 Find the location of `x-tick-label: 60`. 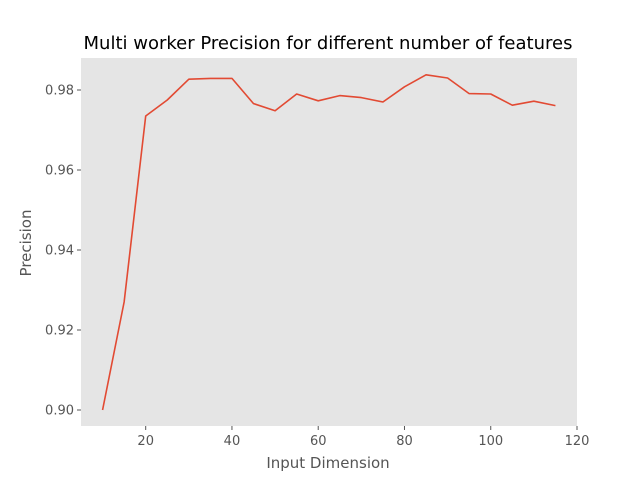

x-tick-label: 60 is located at coordinates (318, 441).